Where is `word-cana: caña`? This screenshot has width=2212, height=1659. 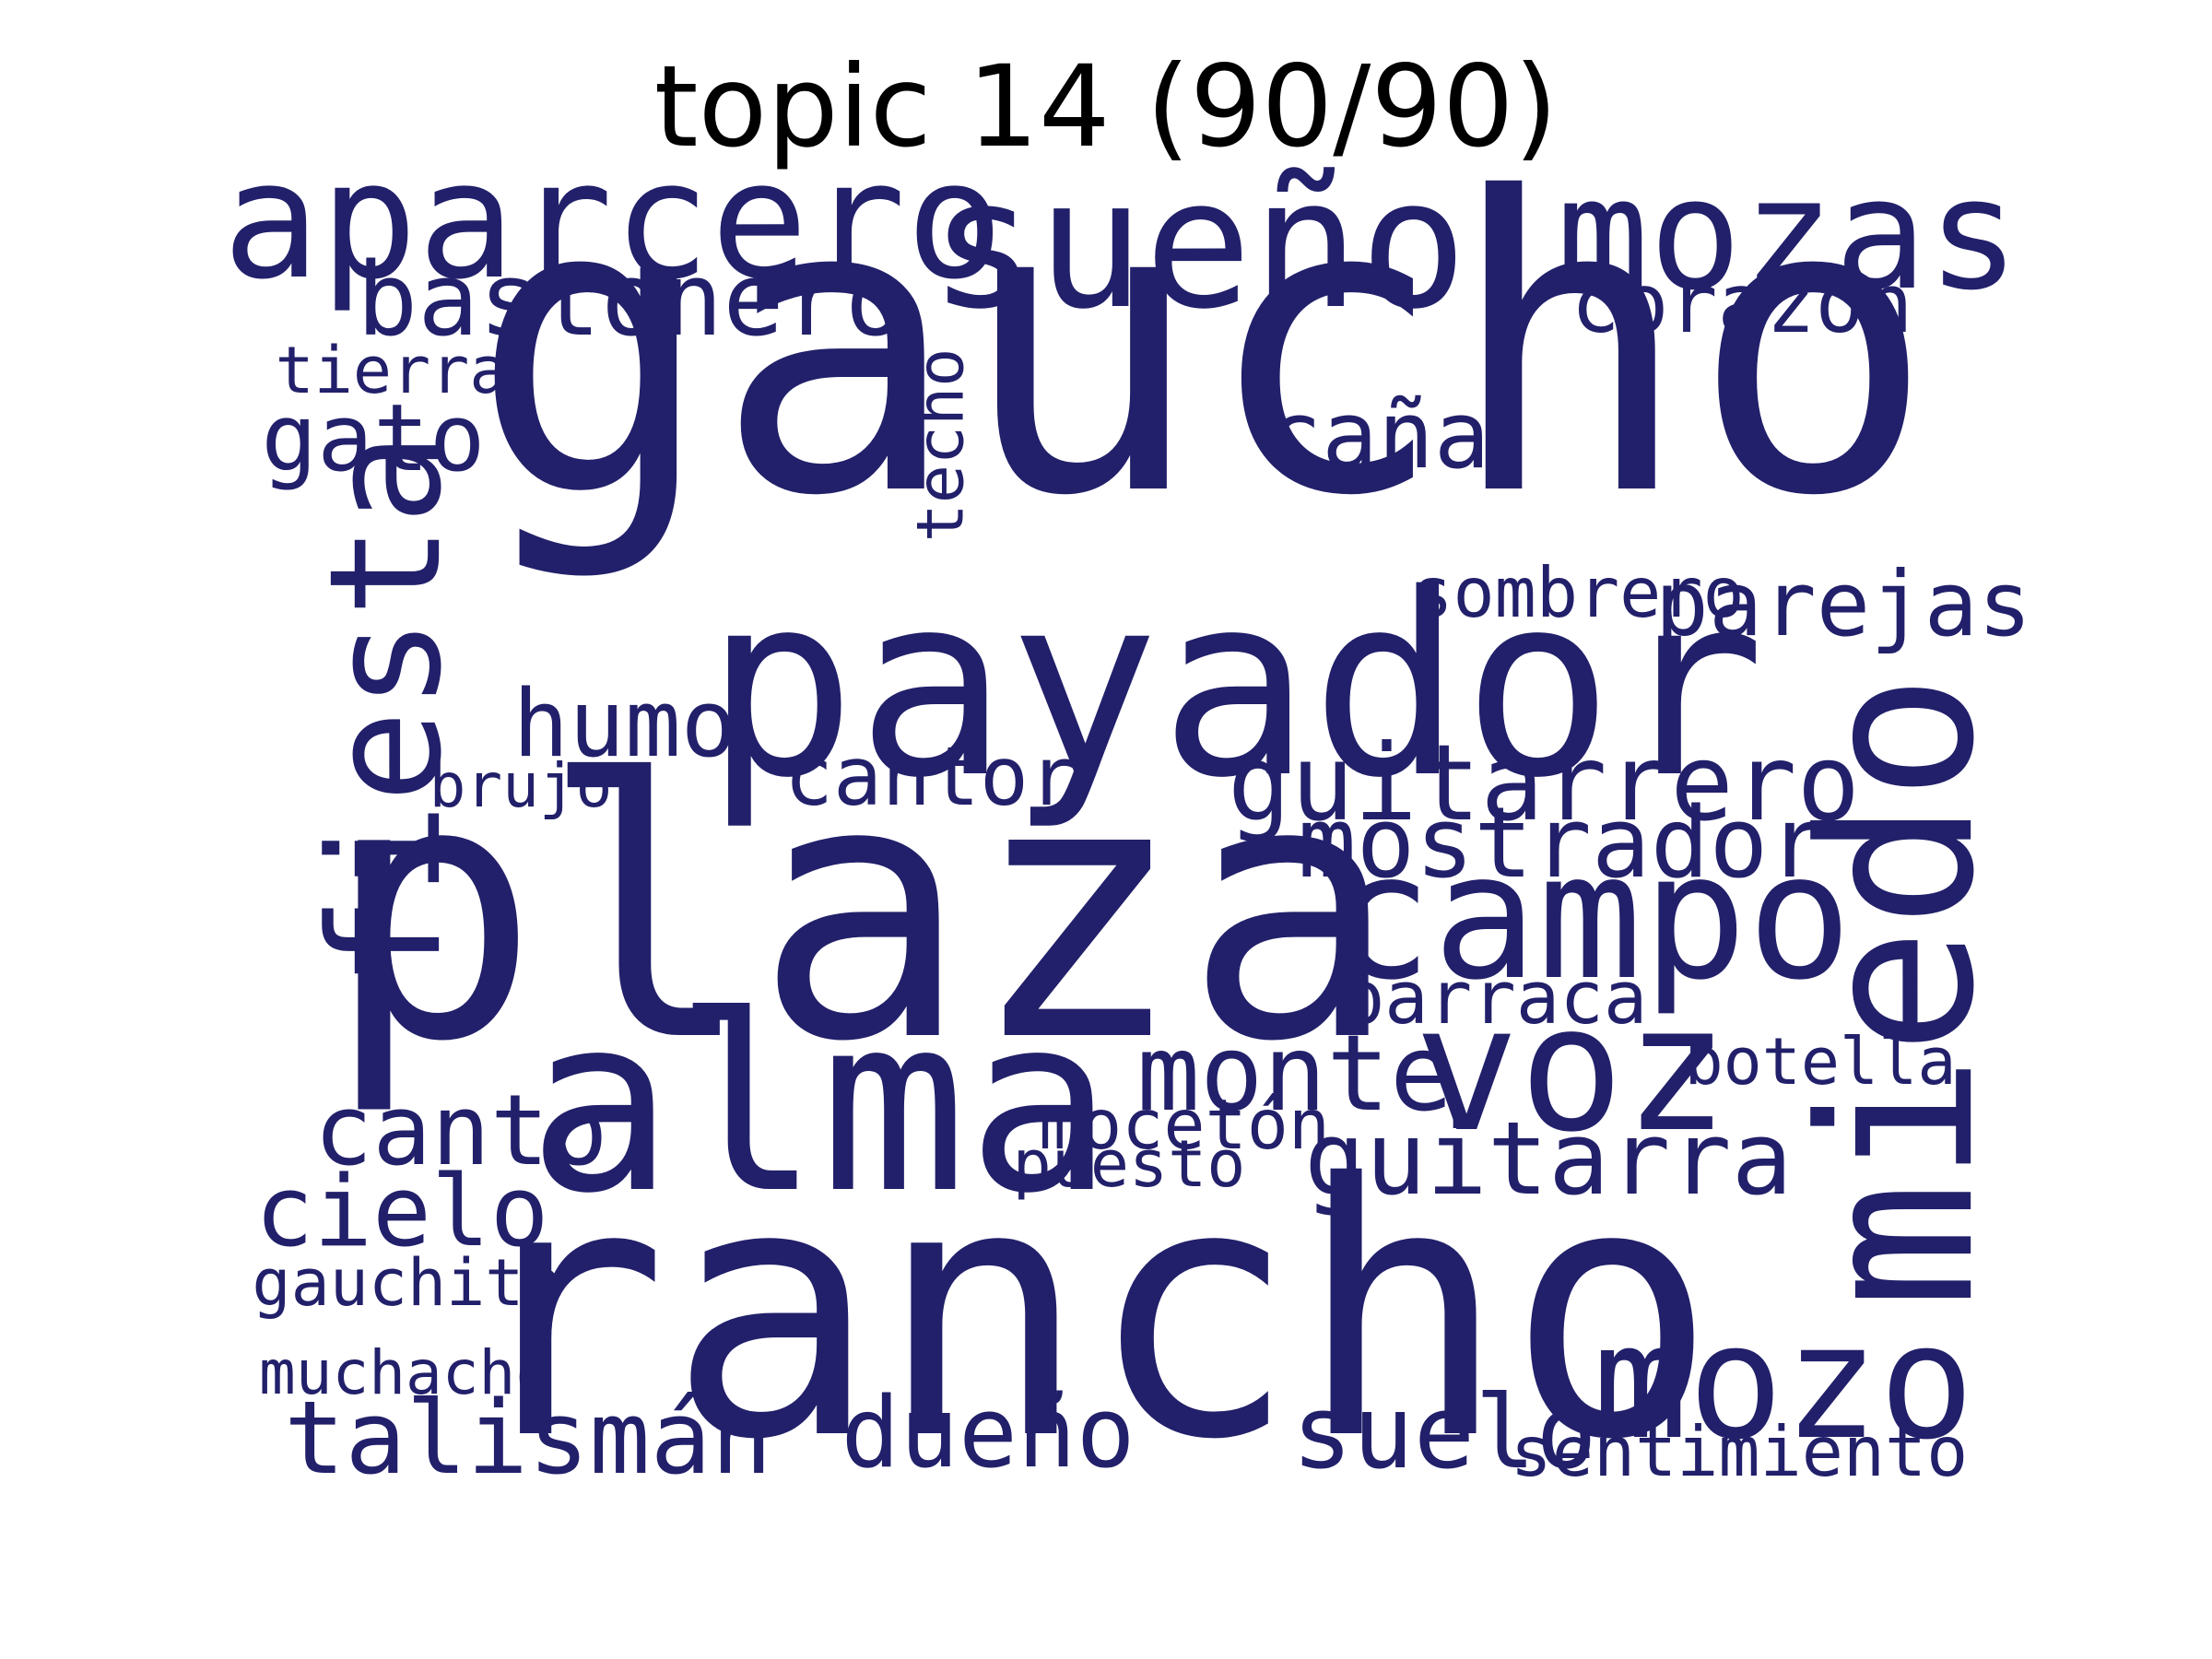
word-cana: caña is located at coordinates (1377, 434).